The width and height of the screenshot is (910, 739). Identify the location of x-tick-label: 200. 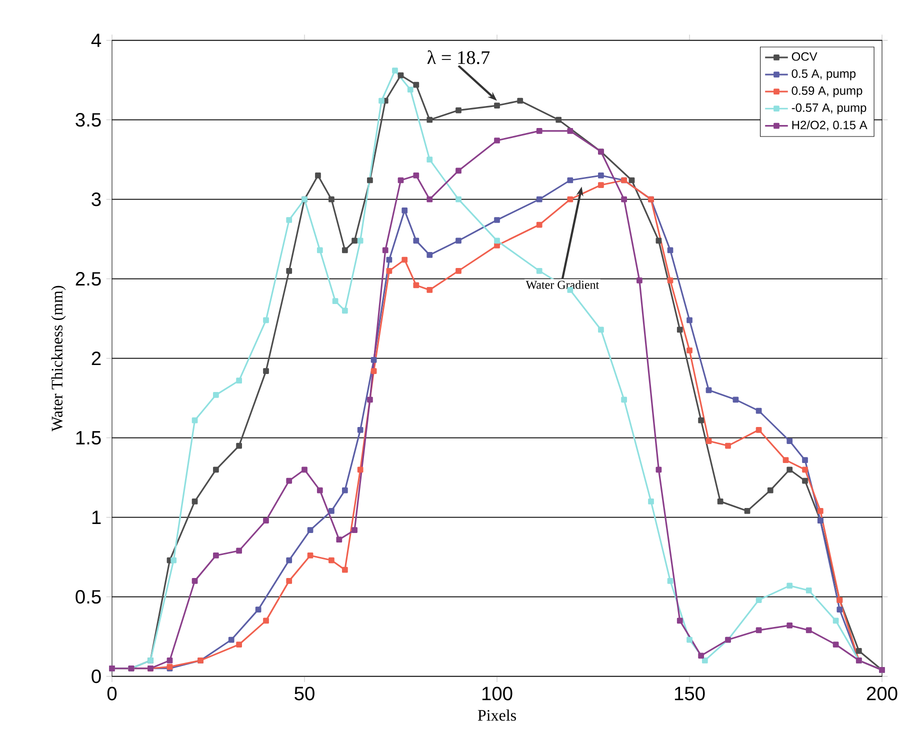
(882, 693).